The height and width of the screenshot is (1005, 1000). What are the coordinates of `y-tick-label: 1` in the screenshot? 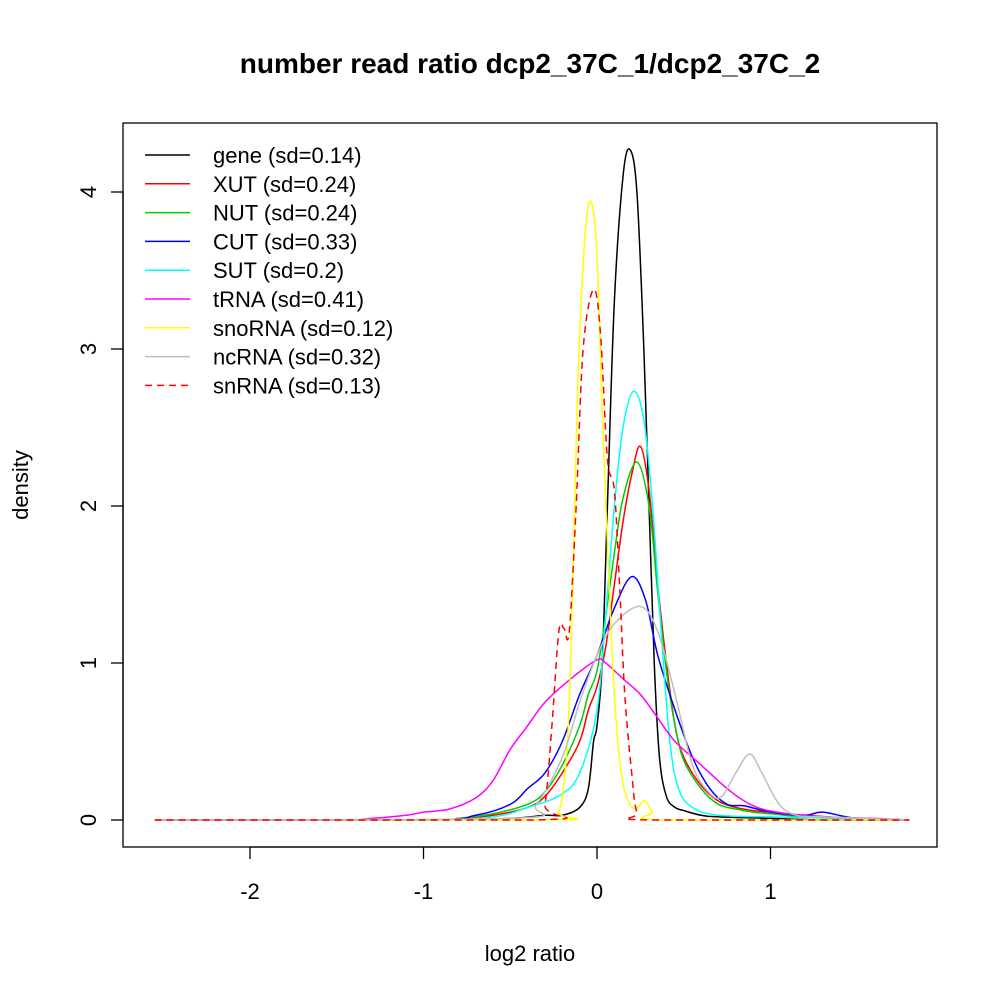 It's located at (88, 663).